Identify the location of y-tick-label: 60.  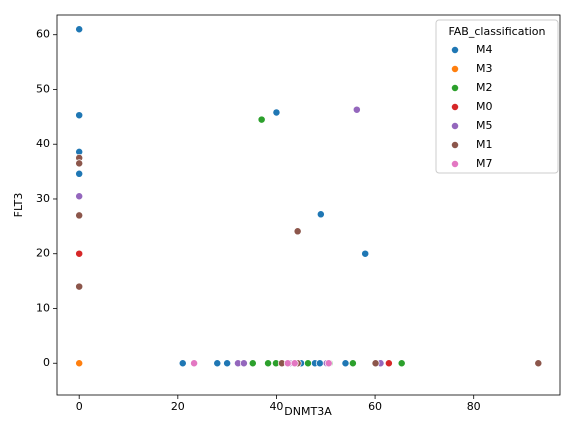
(43, 34).